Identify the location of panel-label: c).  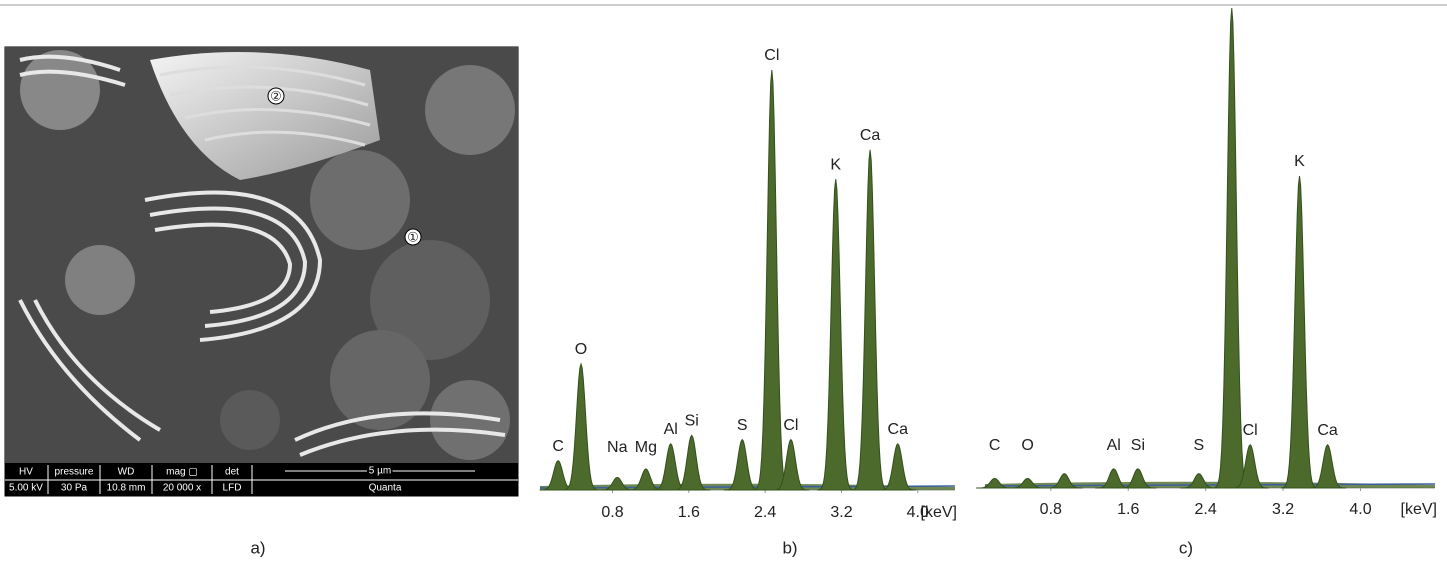
(1186, 547).